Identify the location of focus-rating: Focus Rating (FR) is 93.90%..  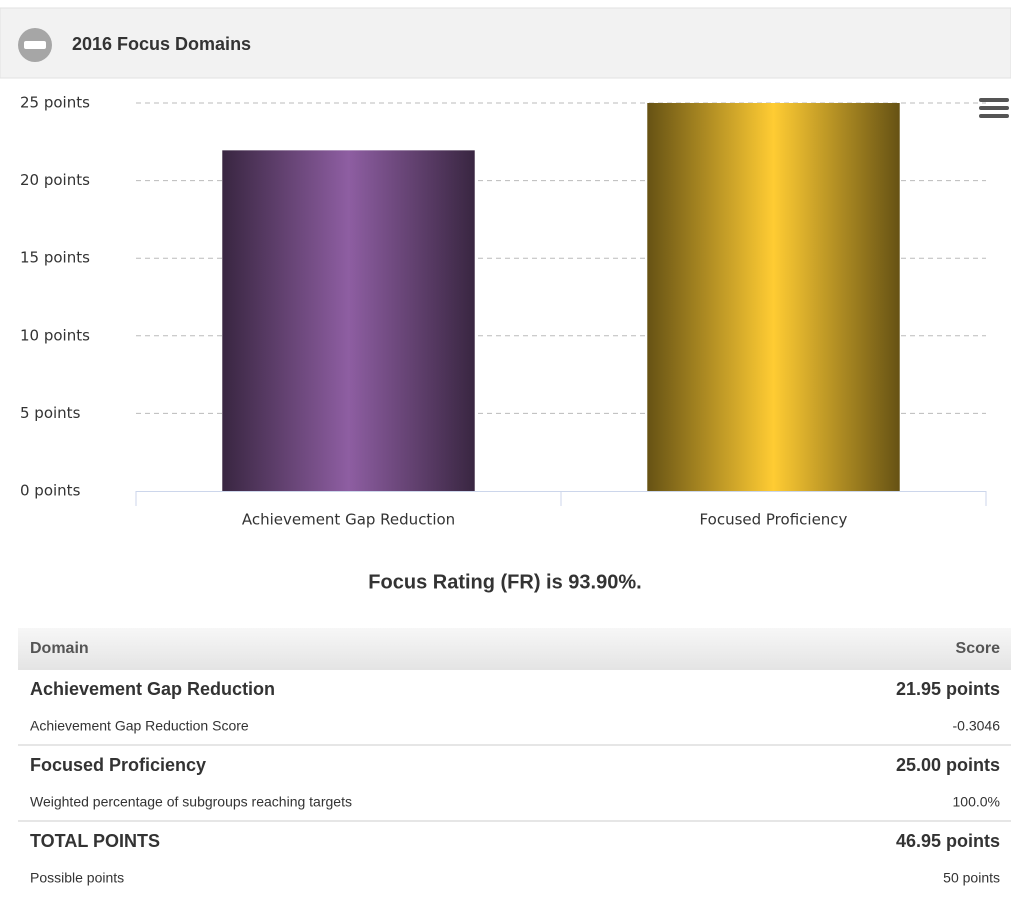
(504, 582).